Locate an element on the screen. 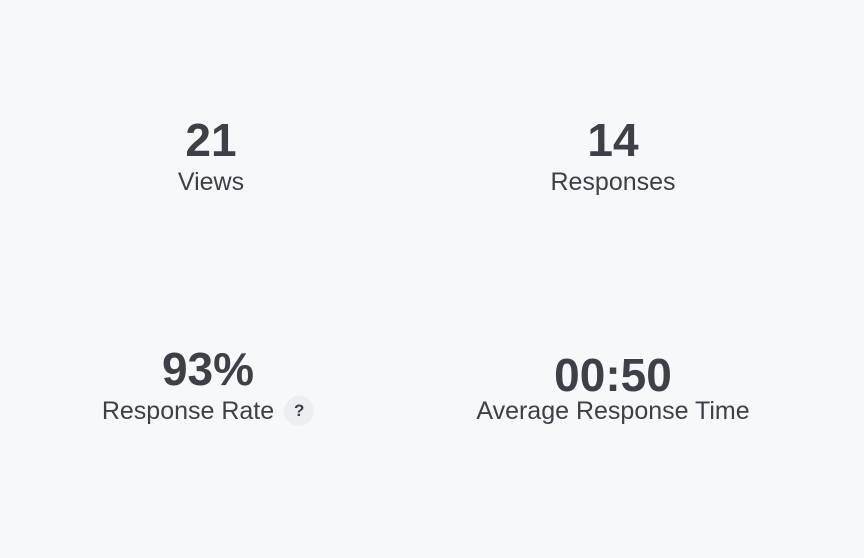 The height and width of the screenshot is (558, 864). stat-label: Average Response Time is located at coordinates (612, 411).